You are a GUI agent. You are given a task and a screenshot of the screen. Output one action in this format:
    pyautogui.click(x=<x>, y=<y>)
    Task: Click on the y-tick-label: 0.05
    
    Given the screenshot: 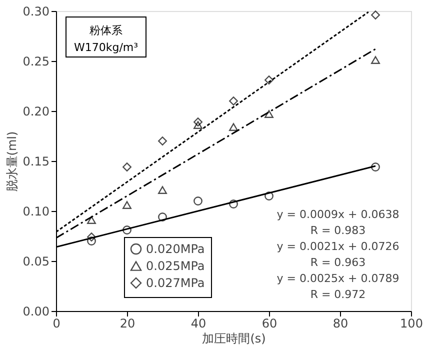 What is the action you would take?
    pyautogui.click(x=36, y=261)
    